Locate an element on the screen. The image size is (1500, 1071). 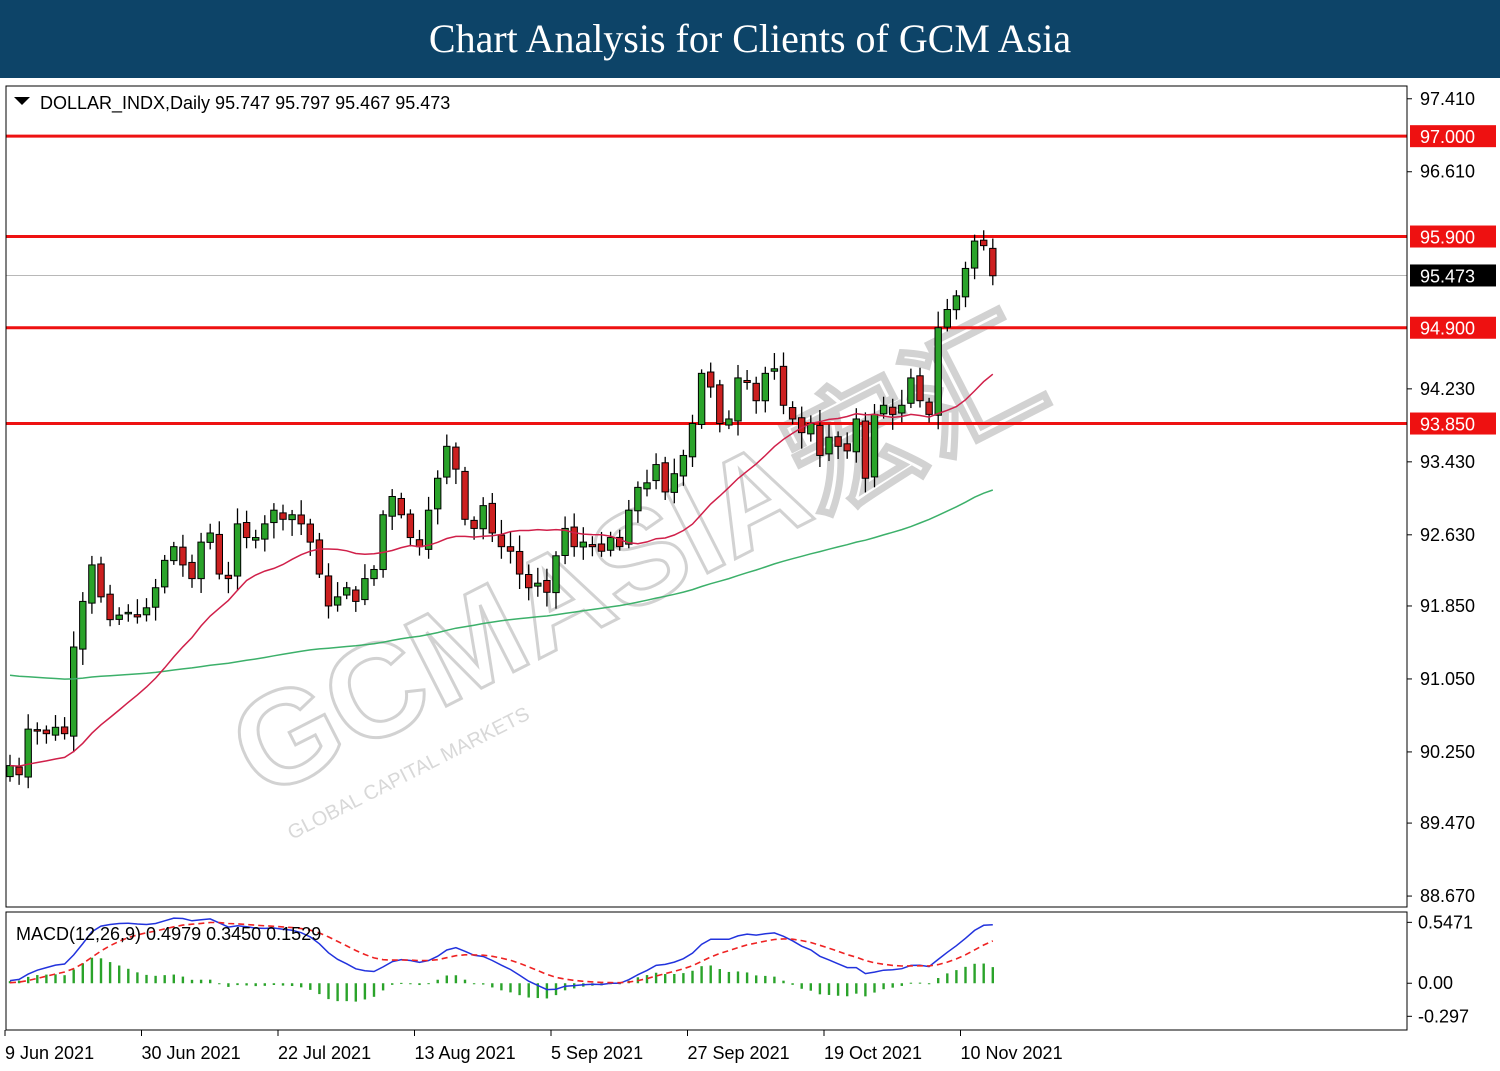
price-tick-label: 93.430 is located at coordinates (1447, 462).